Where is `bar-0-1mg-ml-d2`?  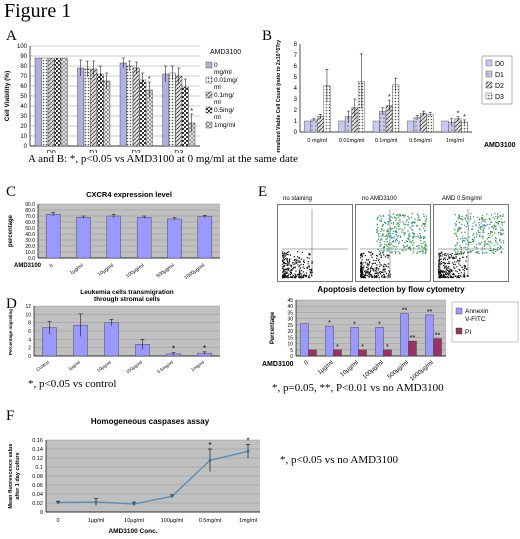
bar-0-1mg-ml-d2 is located at coordinates (136, 107).